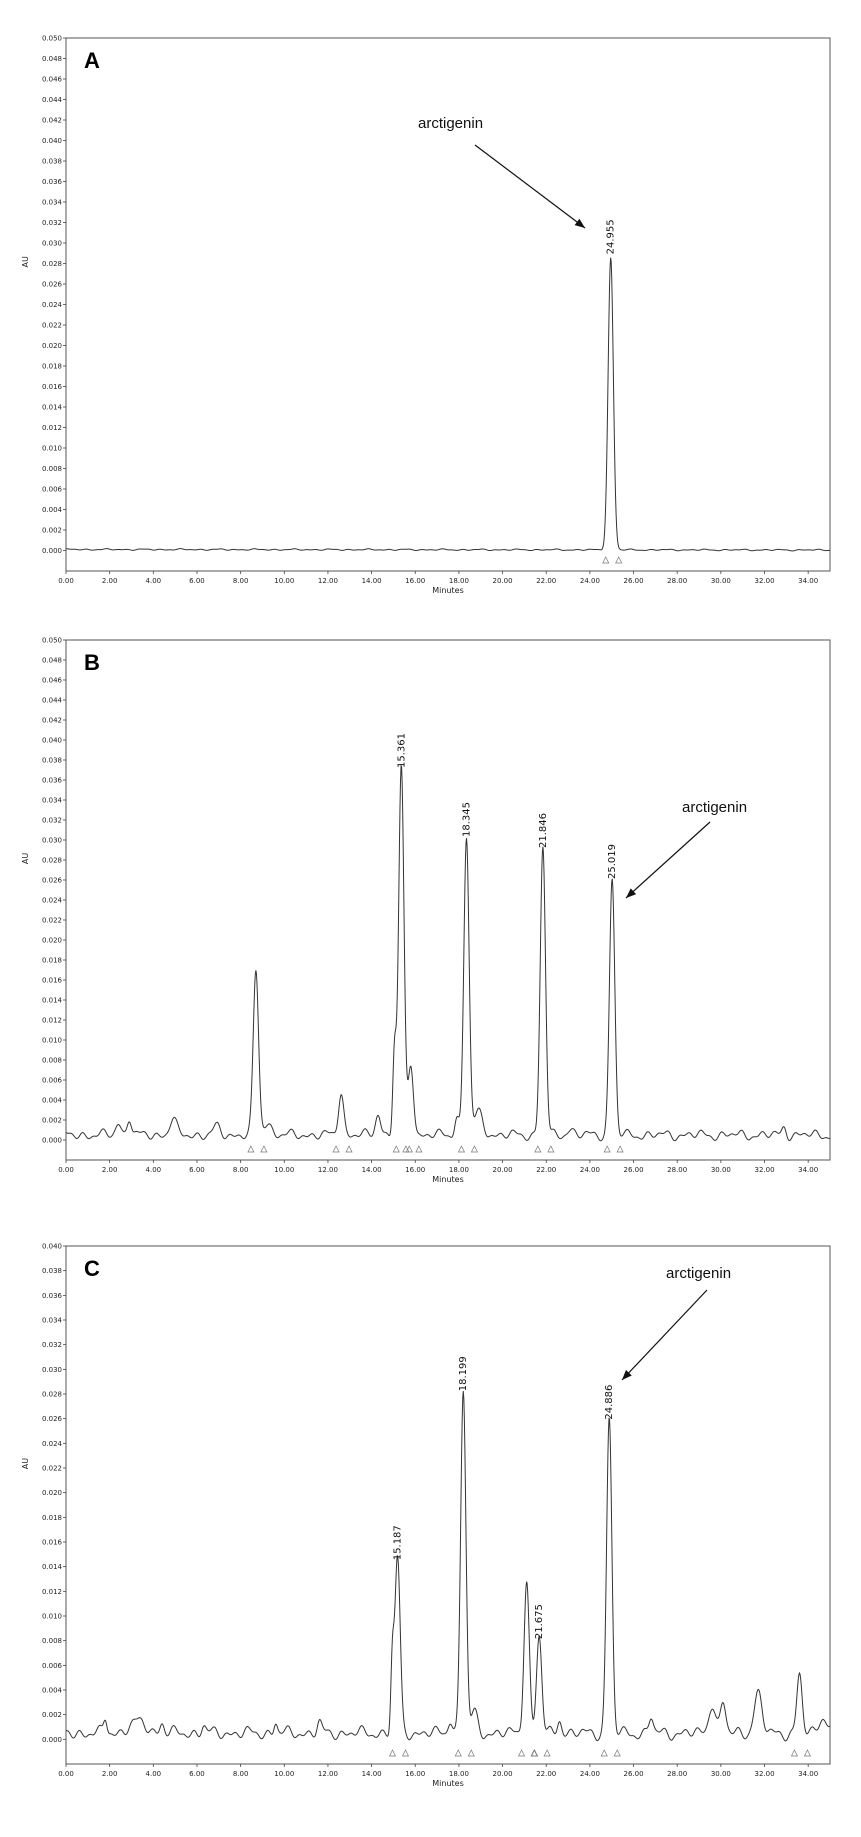 This screenshot has height=1837, width=861. I want to click on panel-letter: A, so click(92, 60).